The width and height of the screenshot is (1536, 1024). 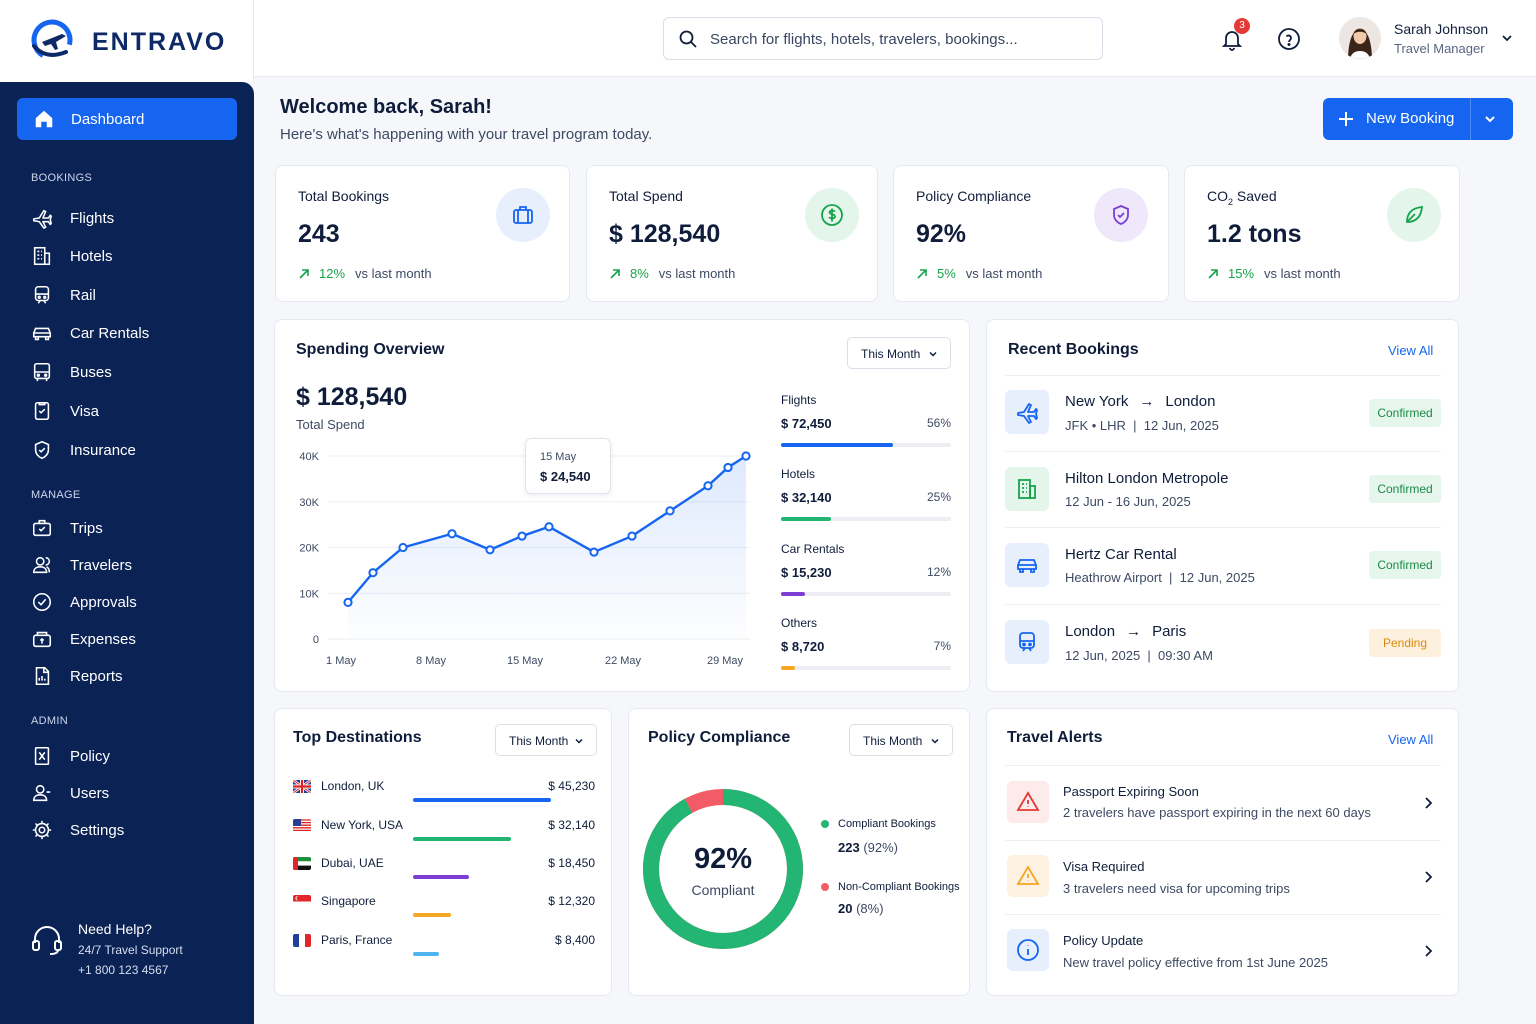 What do you see at coordinates (1223, 914) in the screenshot?
I see `divider` at bounding box center [1223, 914].